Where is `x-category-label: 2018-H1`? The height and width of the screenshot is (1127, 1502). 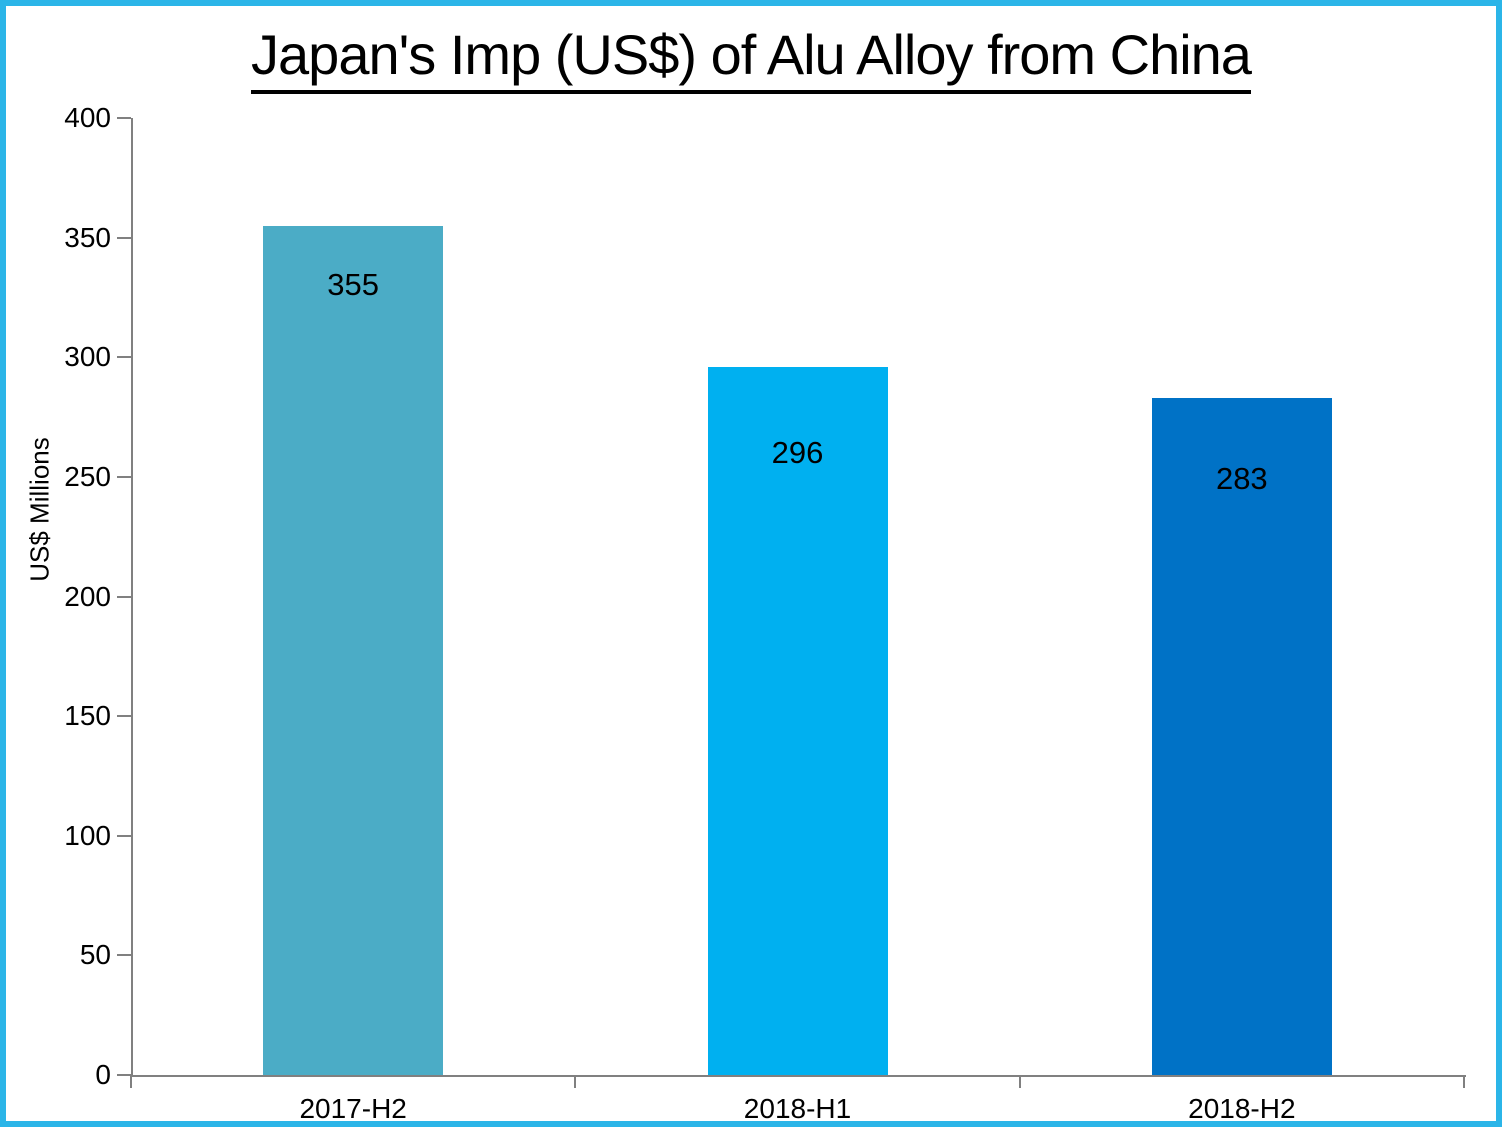 x-category-label: 2018-H1 is located at coordinates (797, 1108).